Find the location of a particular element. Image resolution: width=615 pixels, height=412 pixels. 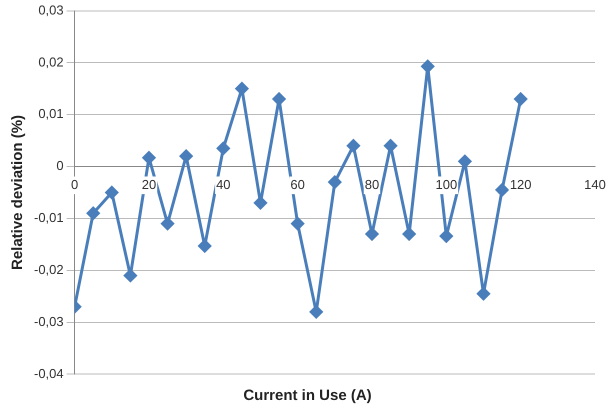

x-tick-label: 100 is located at coordinates (446, 184).